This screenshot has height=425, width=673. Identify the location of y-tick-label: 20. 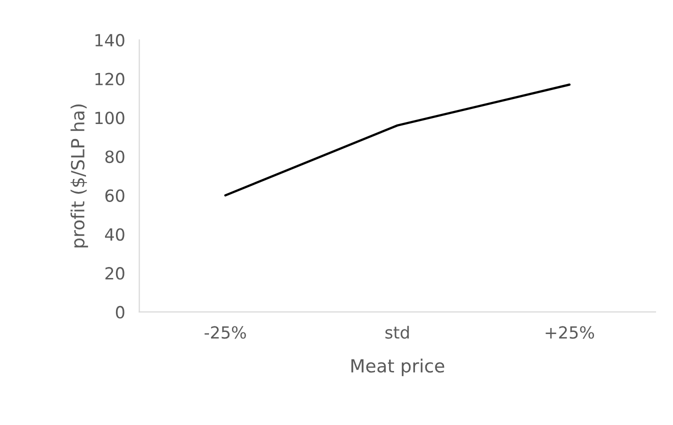
(114, 273).